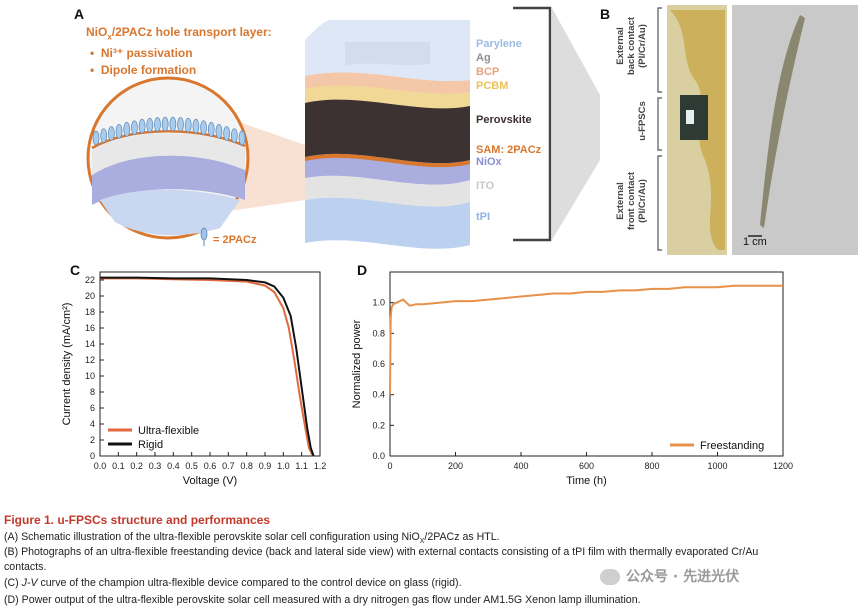 This screenshot has height=615, width=865. Describe the element at coordinates (100, 466) in the screenshot. I see `x-tick-label: 0.0` at that location.